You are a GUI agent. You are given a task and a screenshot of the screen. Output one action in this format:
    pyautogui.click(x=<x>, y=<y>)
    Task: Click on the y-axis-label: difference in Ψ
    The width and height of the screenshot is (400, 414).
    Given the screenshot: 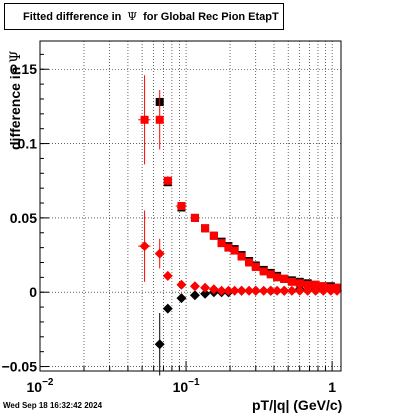 What is the action you would take?
    pyautogui.click(x=15, y=100)
    